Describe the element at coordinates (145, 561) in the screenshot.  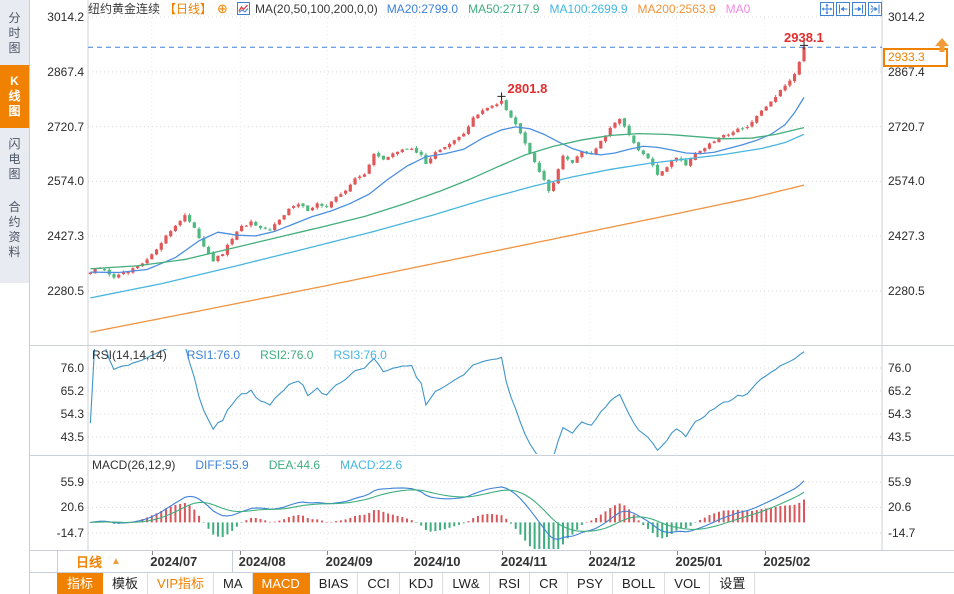
I see `period-selector: 日线 ▲` at that location.